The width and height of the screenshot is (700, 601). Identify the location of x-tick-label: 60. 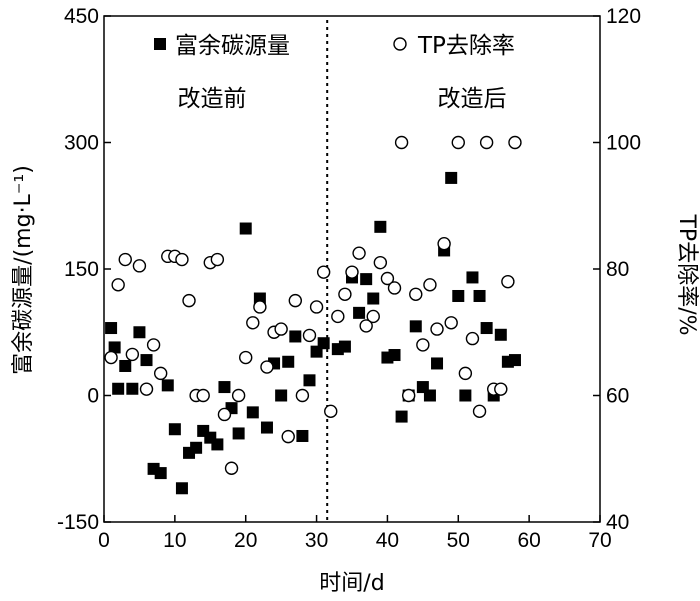
(528, 540).